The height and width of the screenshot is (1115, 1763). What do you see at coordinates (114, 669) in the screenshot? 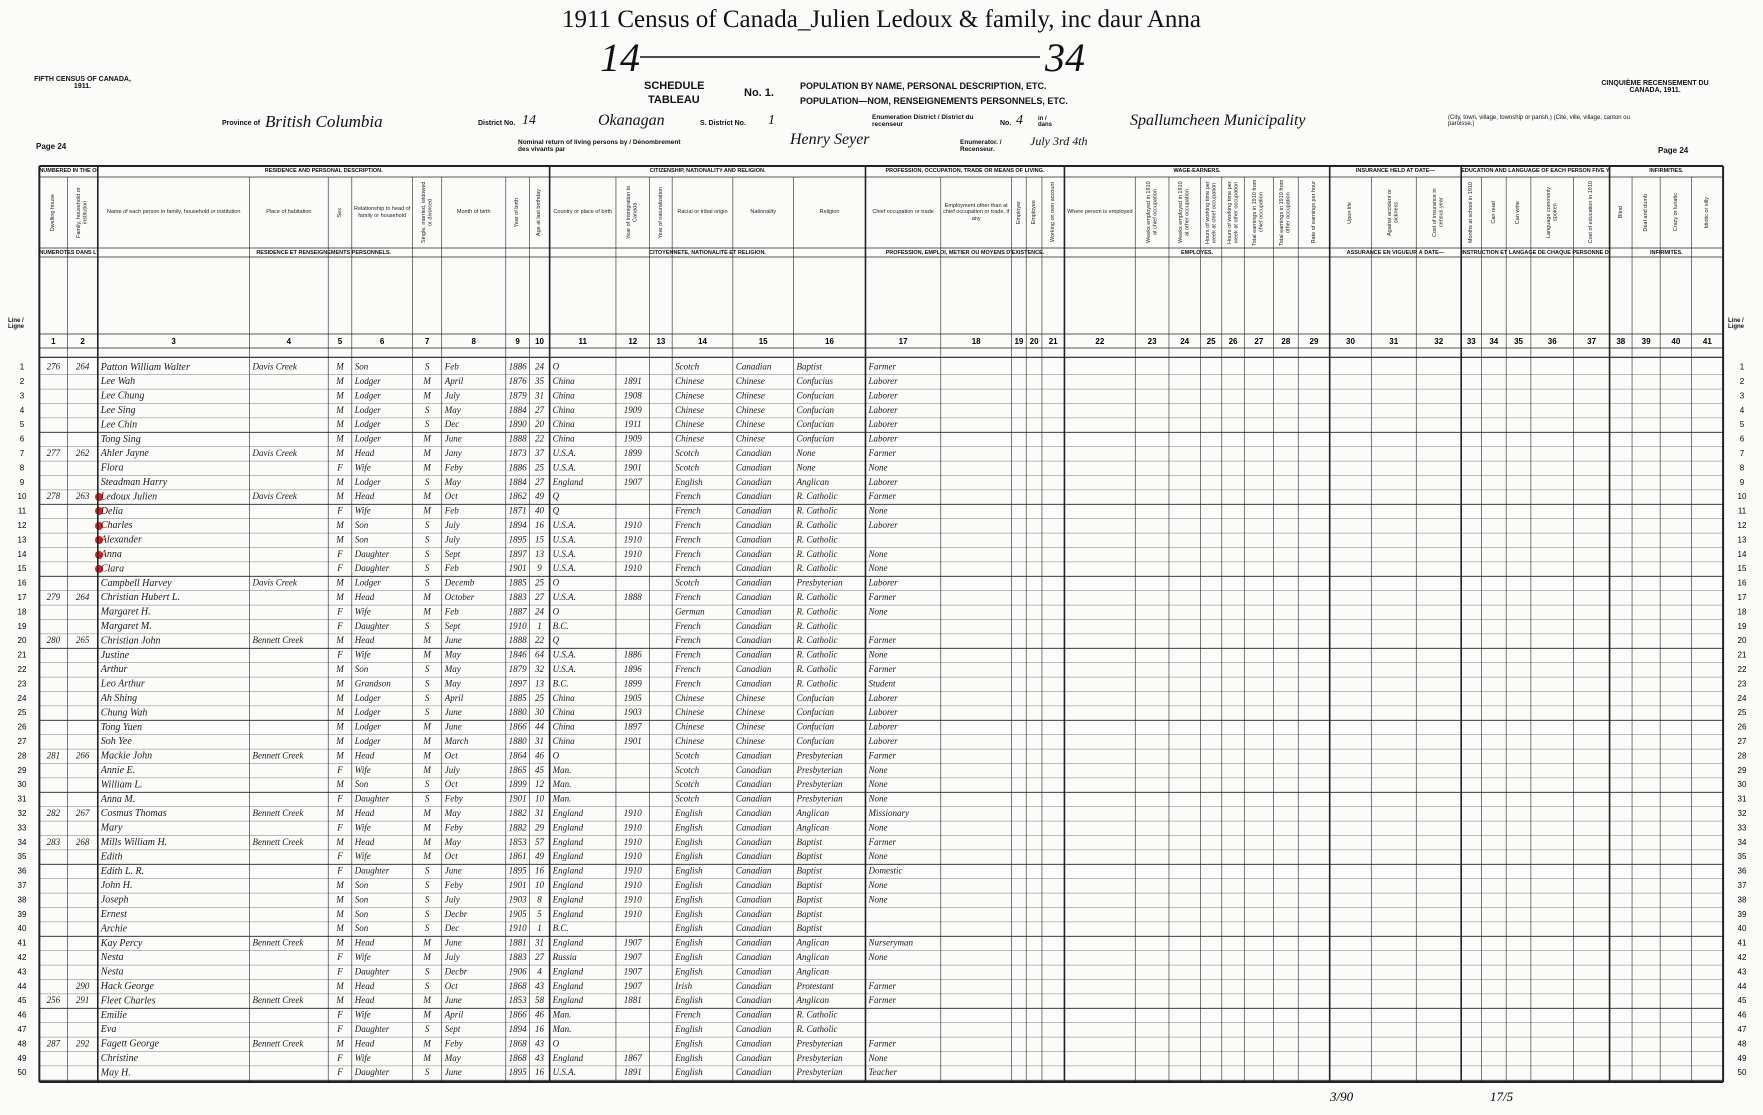
I see `cell: Arthur` at bounding box center [114, 669].